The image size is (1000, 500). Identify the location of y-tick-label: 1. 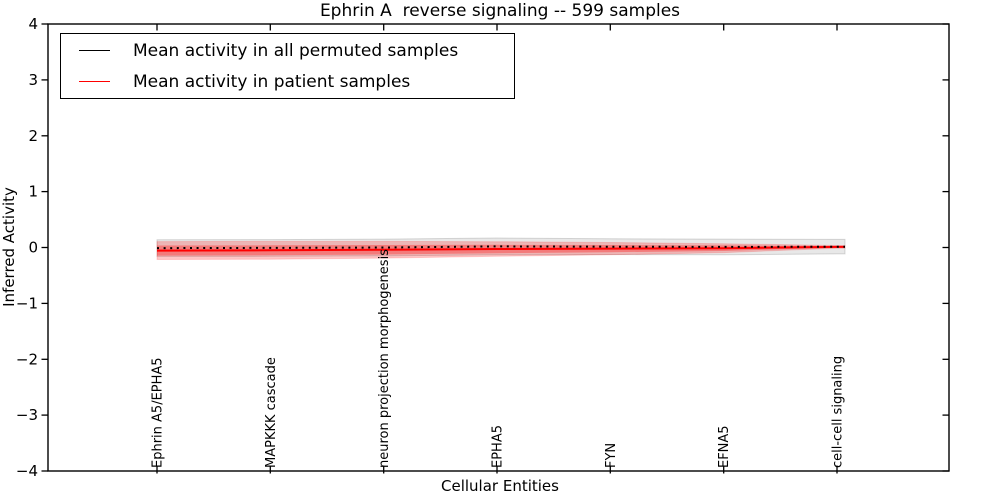
(33, 192).